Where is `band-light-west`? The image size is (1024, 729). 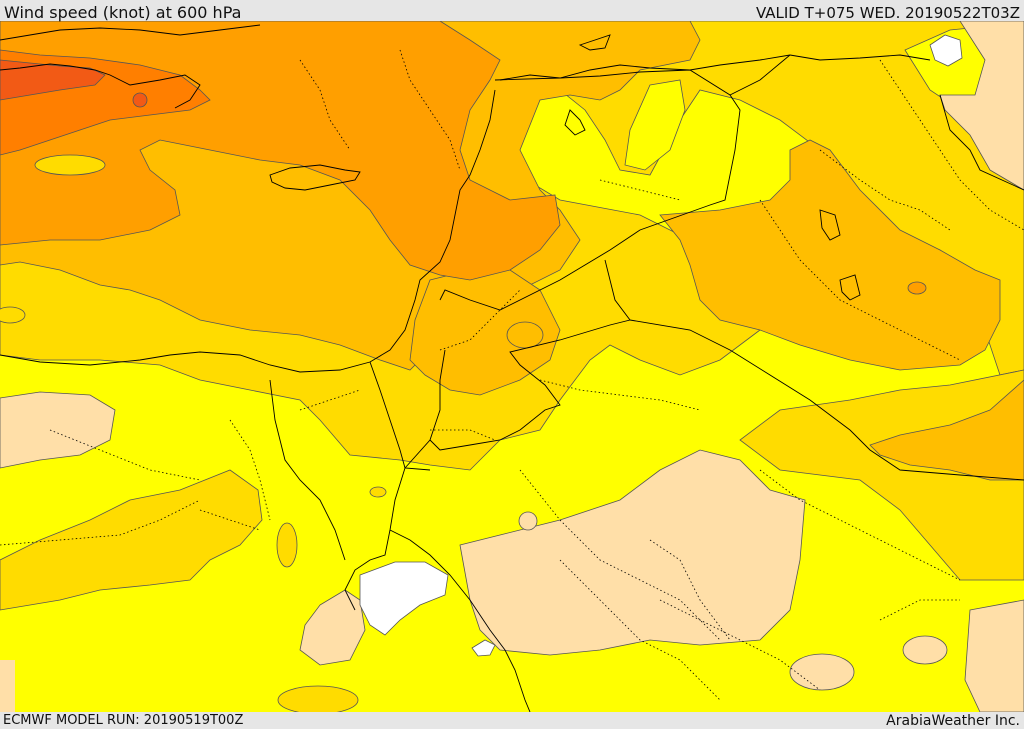
band-light-west is located at coordinates (58, 430).